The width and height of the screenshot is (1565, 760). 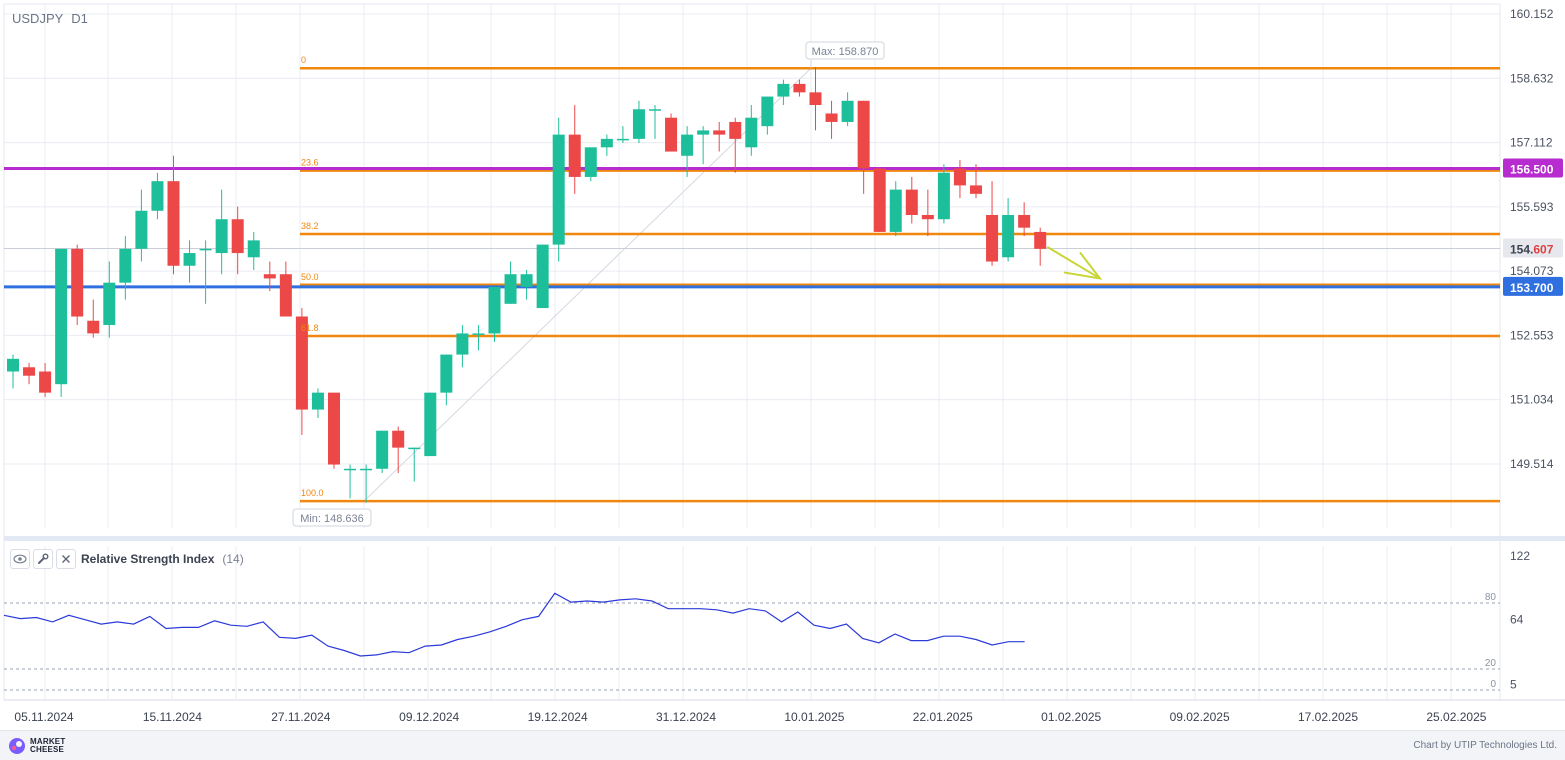 What do you see at coordinates (1532, 271) in the screenshot?
I see `price-tick-label: 154.073` at bounding box center [1532, 271].